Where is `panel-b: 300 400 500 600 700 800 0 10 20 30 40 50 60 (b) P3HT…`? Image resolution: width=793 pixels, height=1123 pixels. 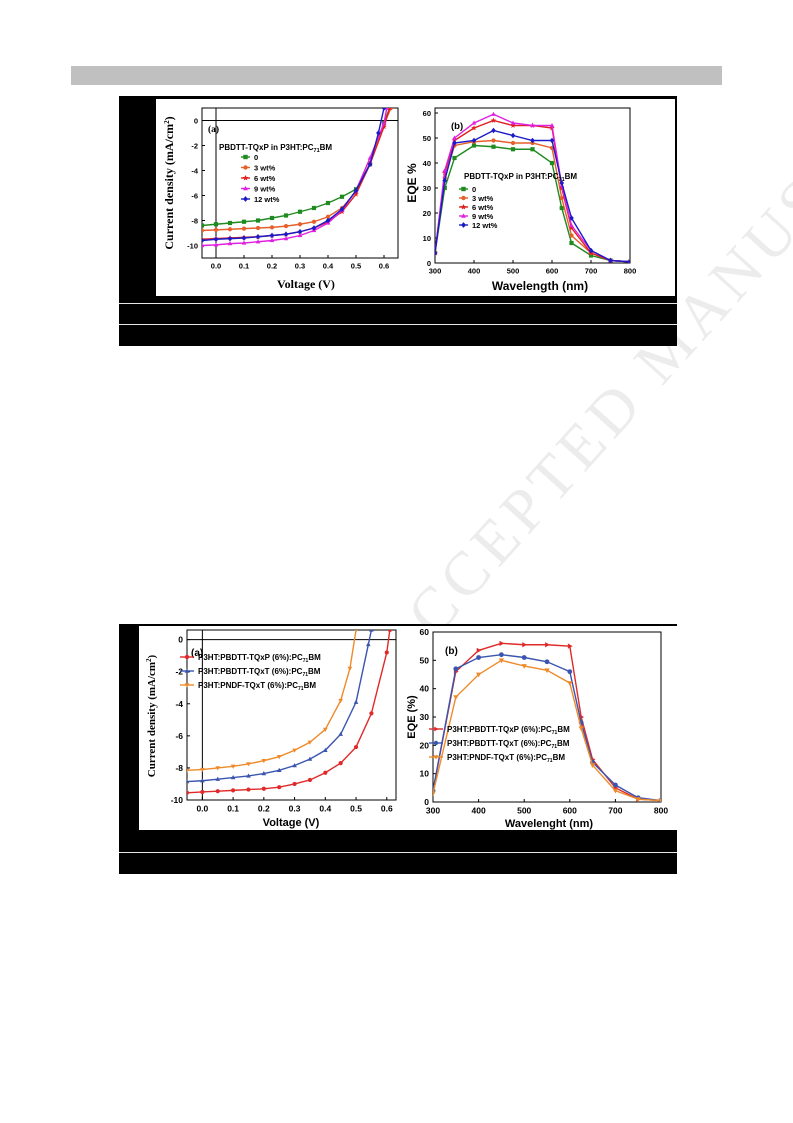
panel-b: 300 400 500 600 700 800 0 10 20 30 40 50 60 (b) P3HT… is located at coordinates (537, 728).